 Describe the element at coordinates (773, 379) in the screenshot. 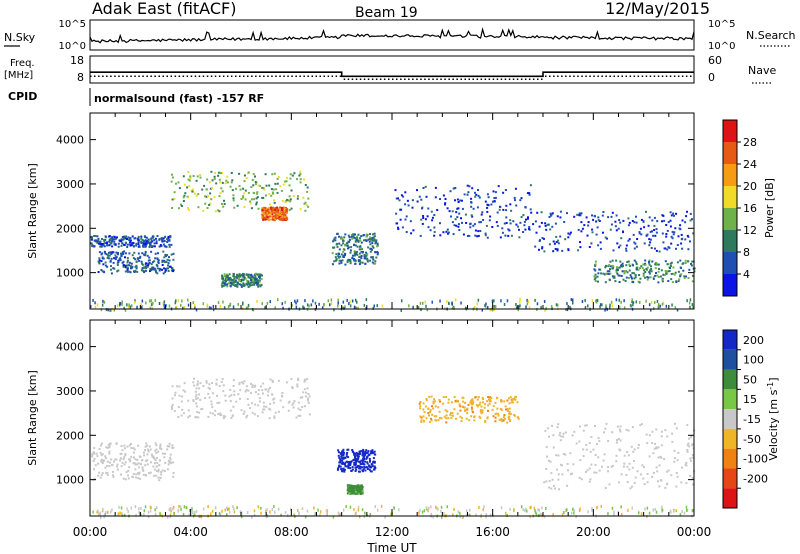

I see `velocity-label-end: ]` at that location.